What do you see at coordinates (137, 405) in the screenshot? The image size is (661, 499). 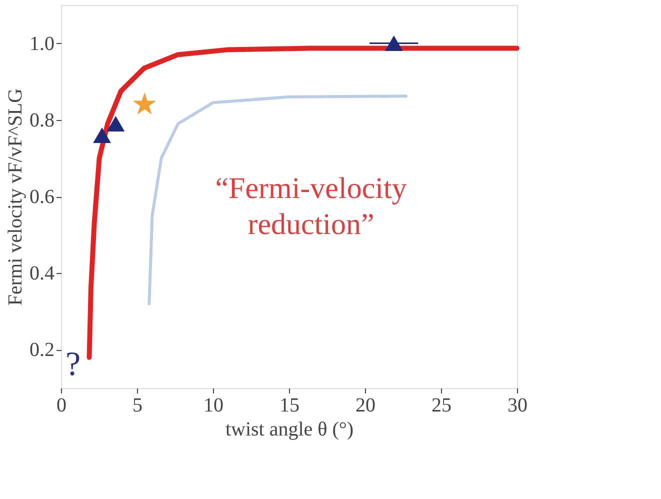 I see `x-tick-label: 5` at bounding box center [137, 405].